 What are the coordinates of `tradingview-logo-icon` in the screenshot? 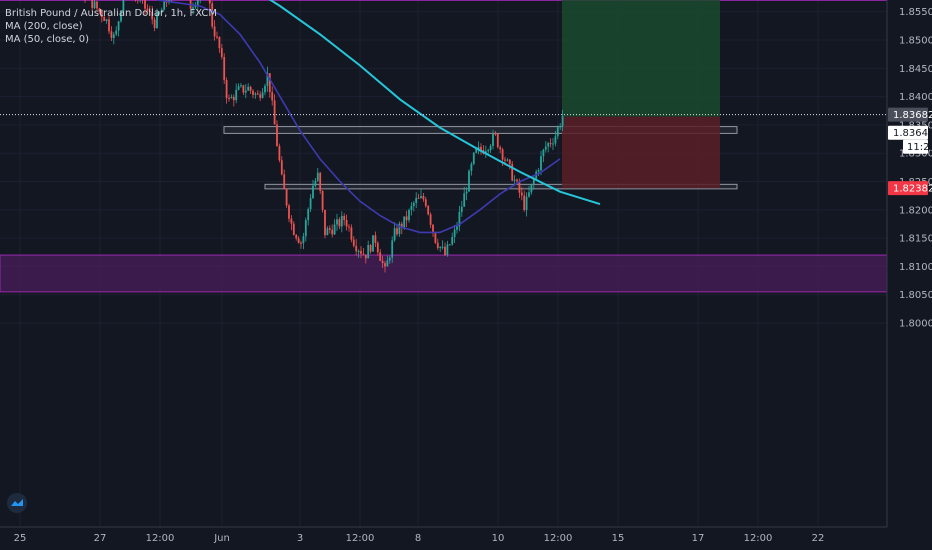 It's located at (17, 503).